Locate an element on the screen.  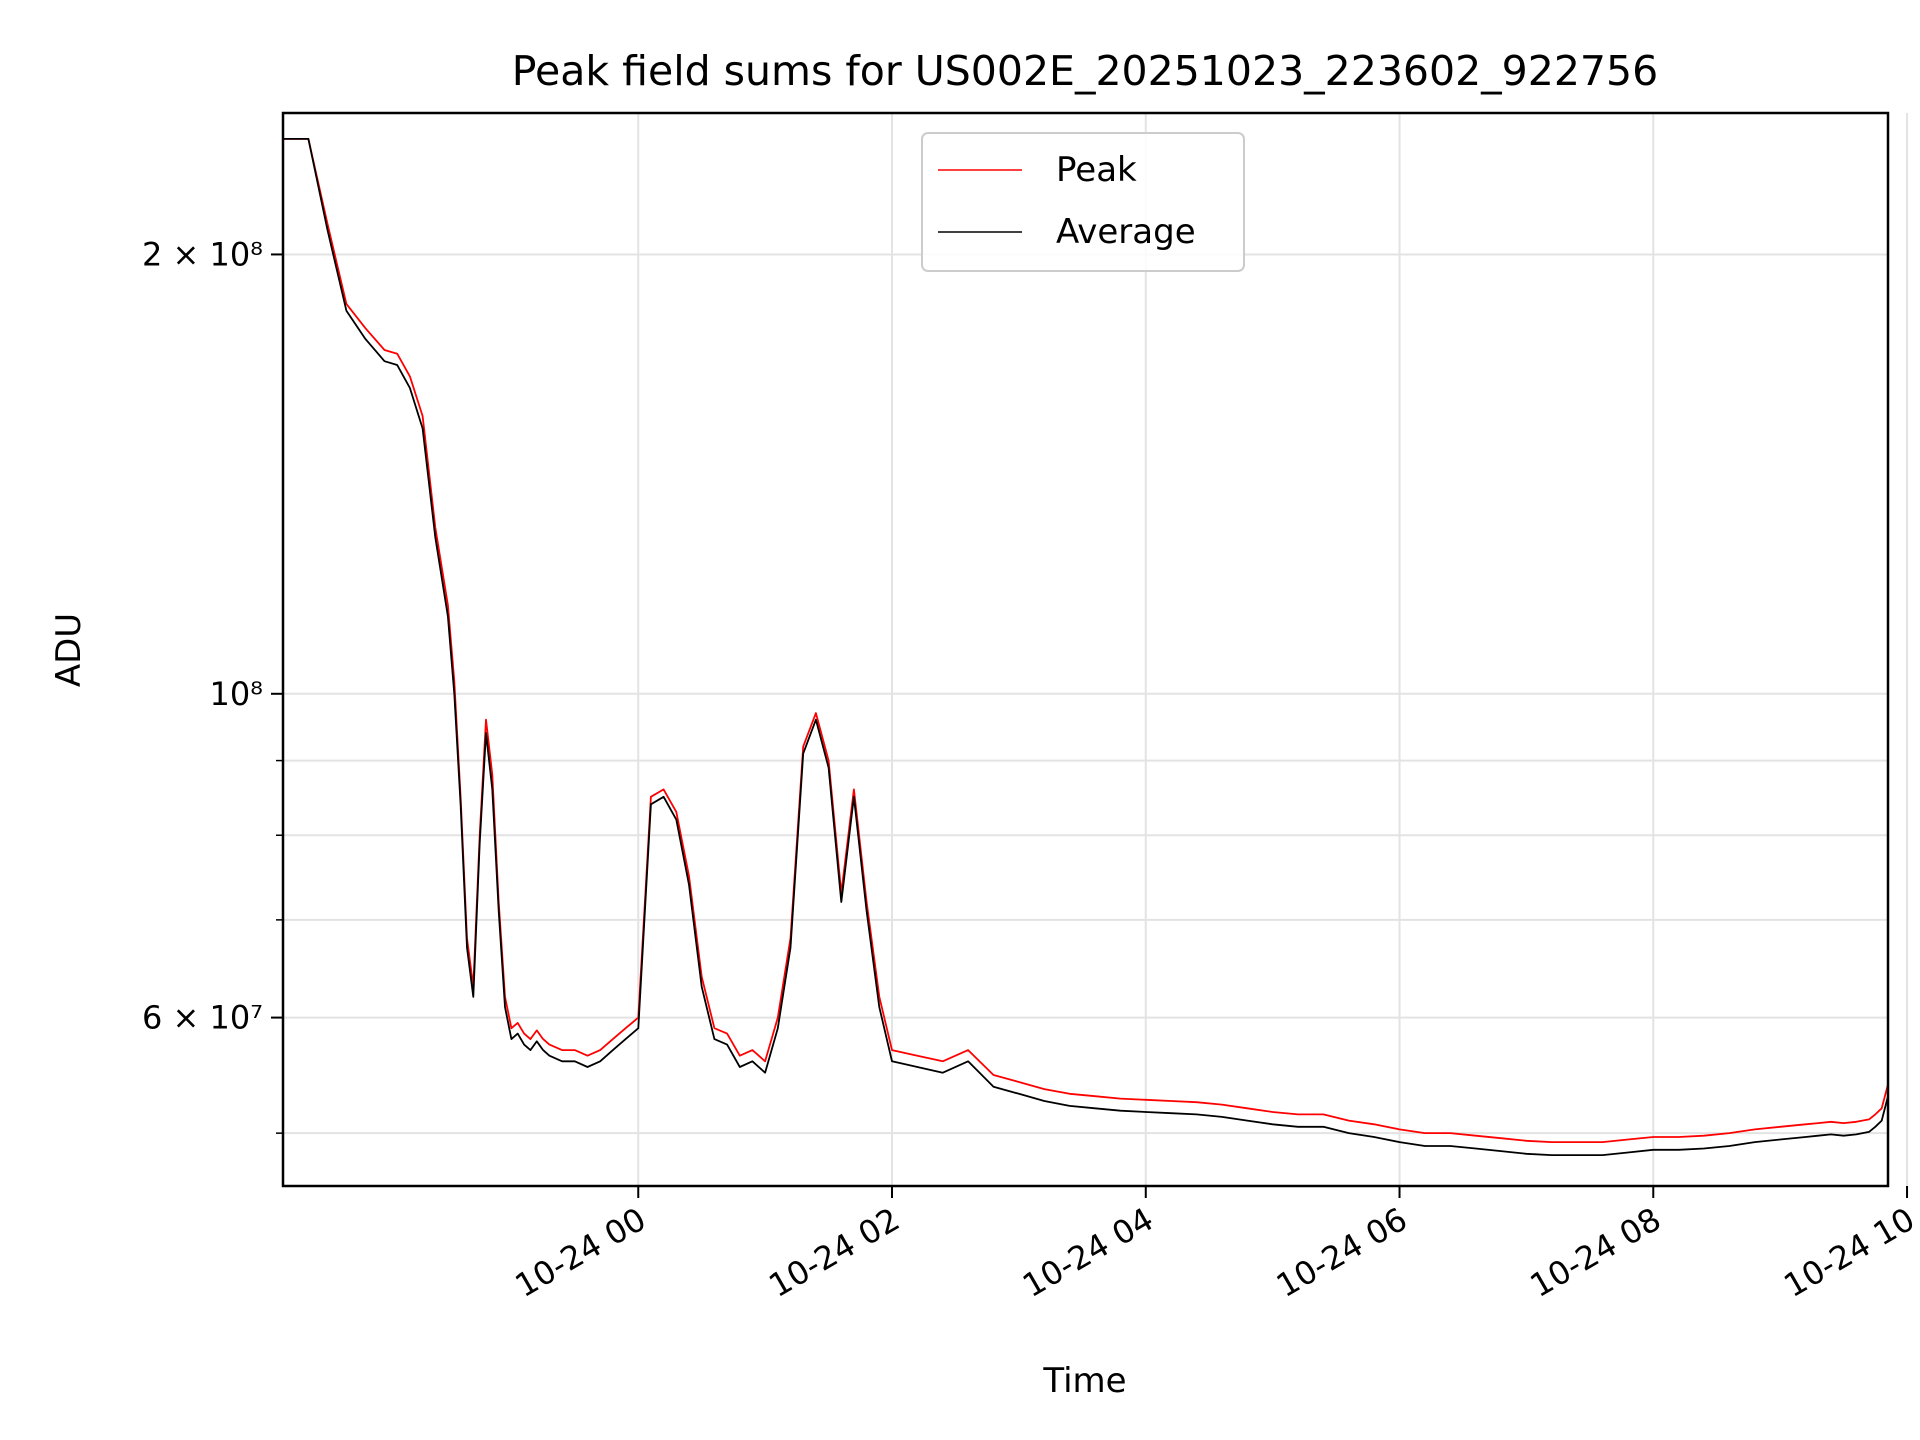
legend-average-label: Average is located at coordinates (1126, 232).